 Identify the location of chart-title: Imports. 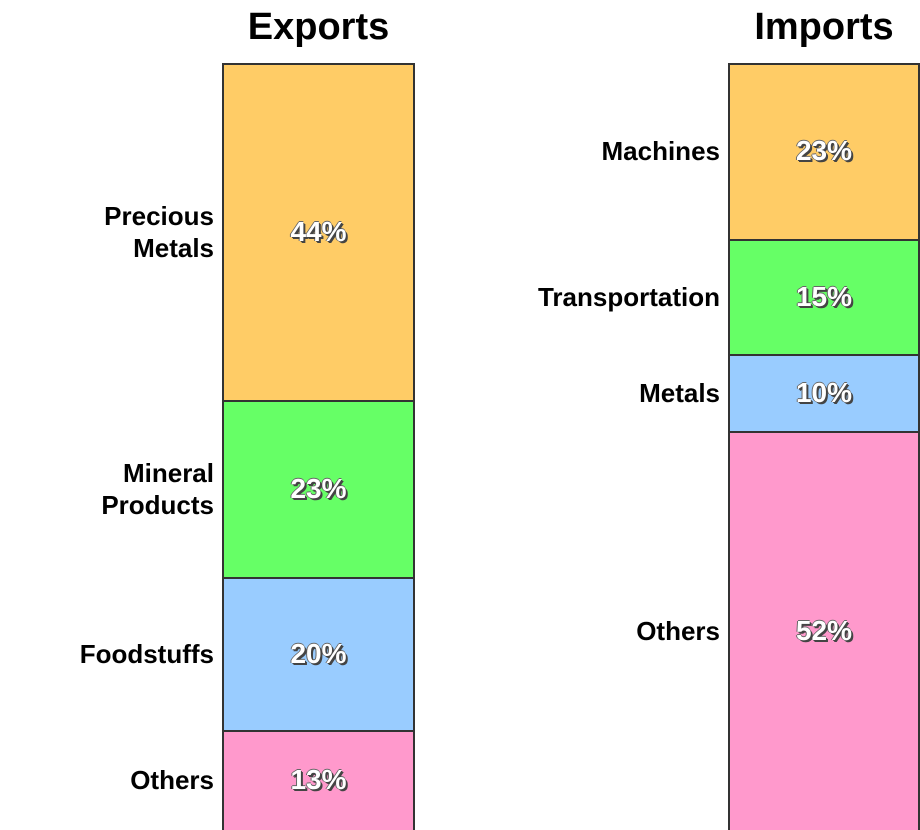
(824, 27).